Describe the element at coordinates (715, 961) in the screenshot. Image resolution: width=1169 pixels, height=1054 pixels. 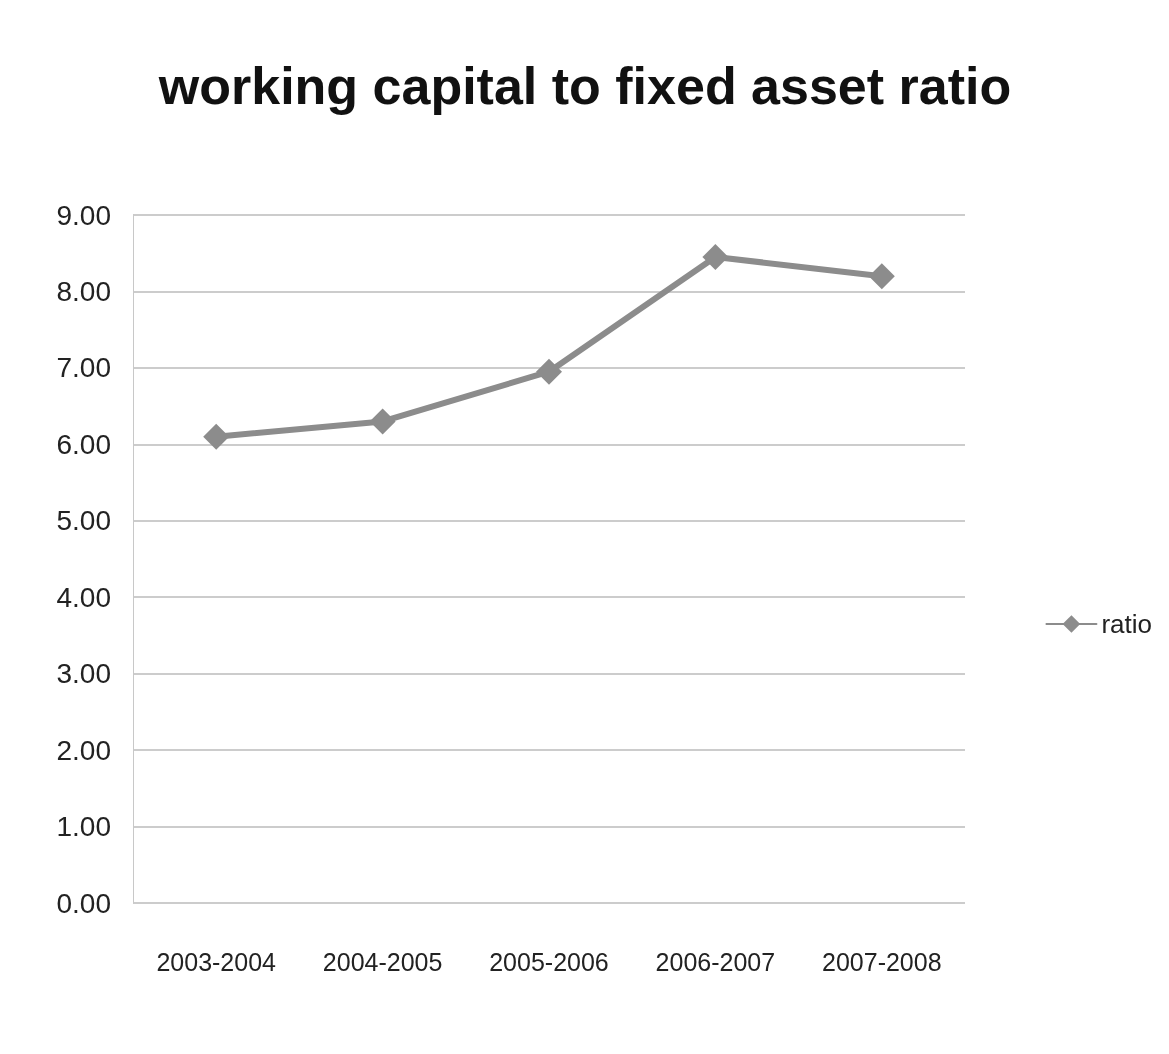
I see `x-tick-label: 2006-2007` at that location.